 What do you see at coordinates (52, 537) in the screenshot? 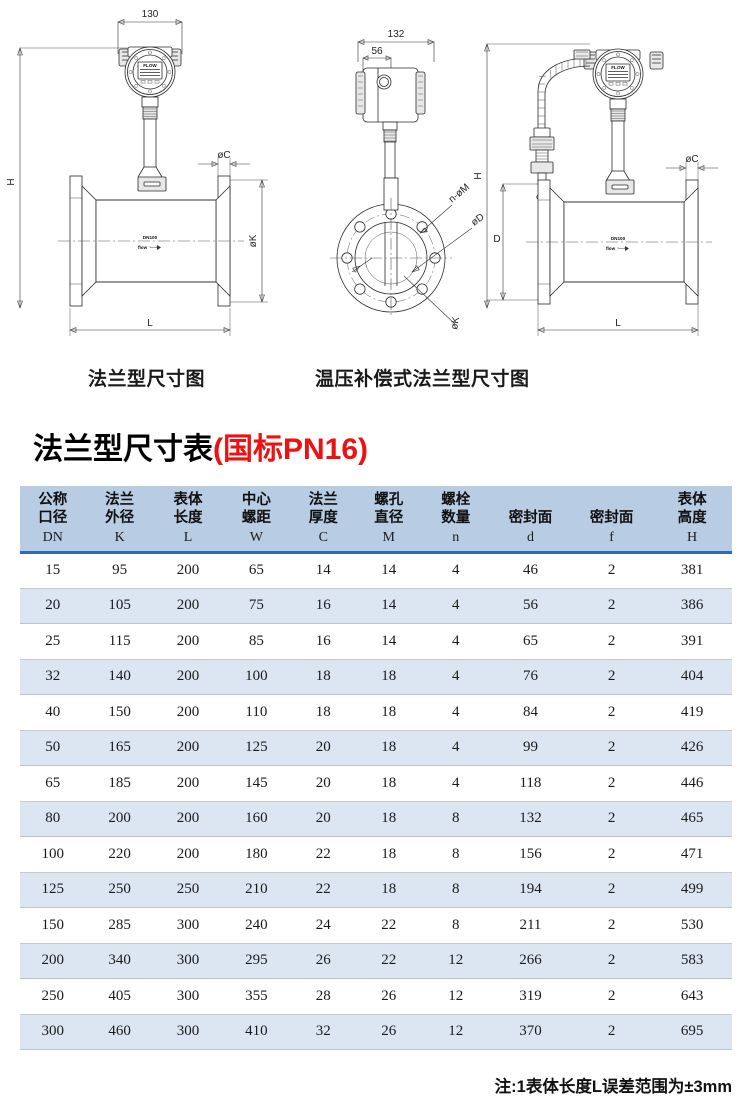
I see `col-dn-symbol: DN` at bounding box center [52, 537].